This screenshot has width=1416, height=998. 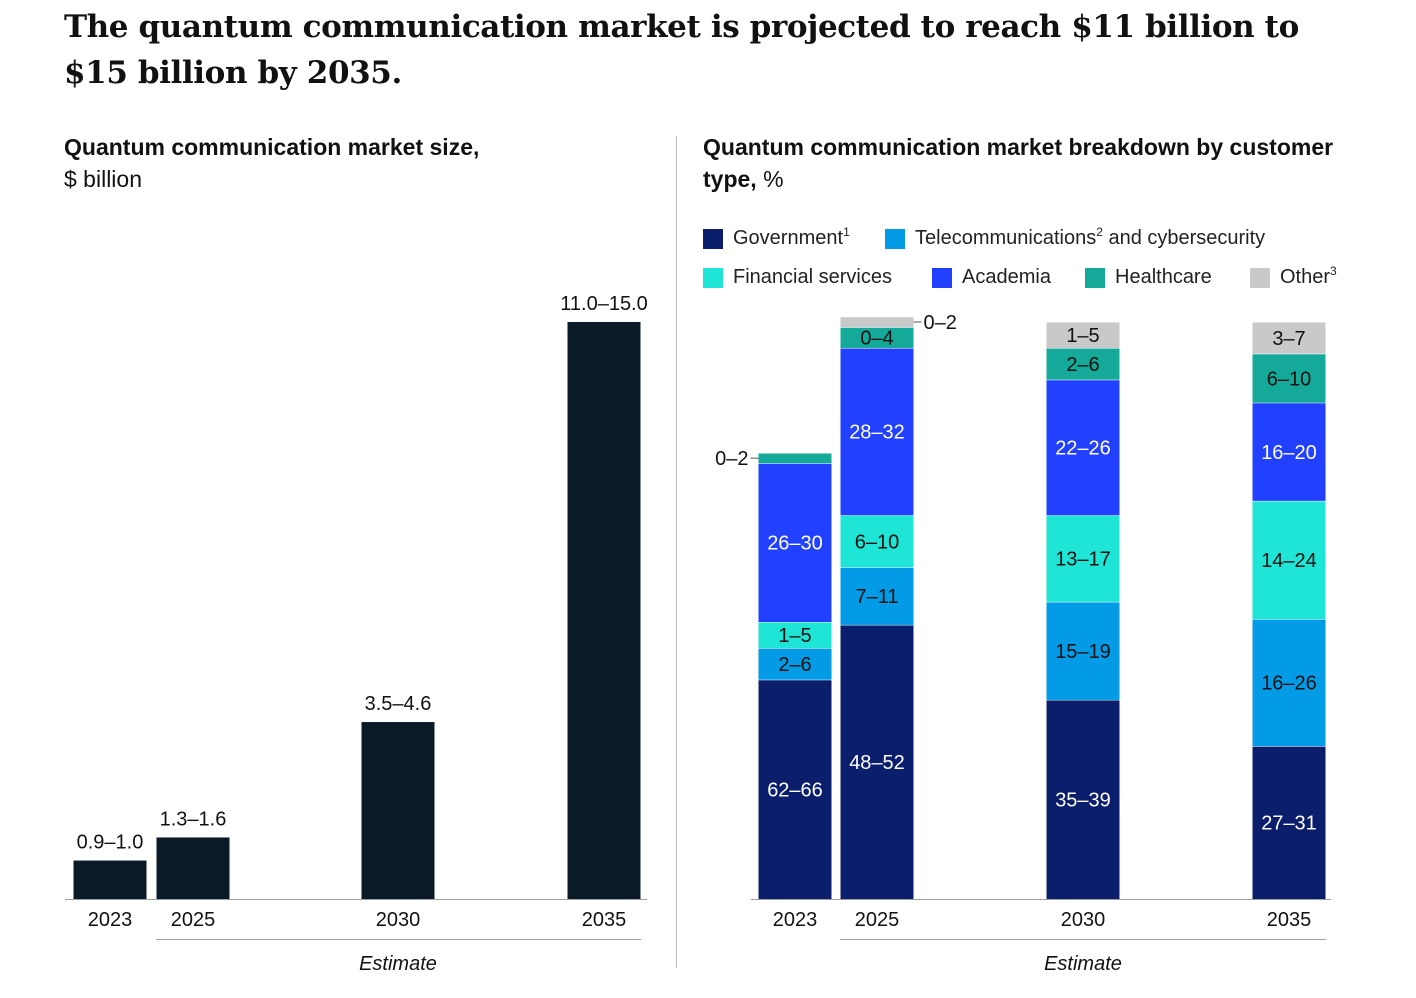 What do you see at coordinates (272, 147) in the screenshot?
I see `left-chart-title-bold: Quantum communication market size,` at bounding box center [272, 147].